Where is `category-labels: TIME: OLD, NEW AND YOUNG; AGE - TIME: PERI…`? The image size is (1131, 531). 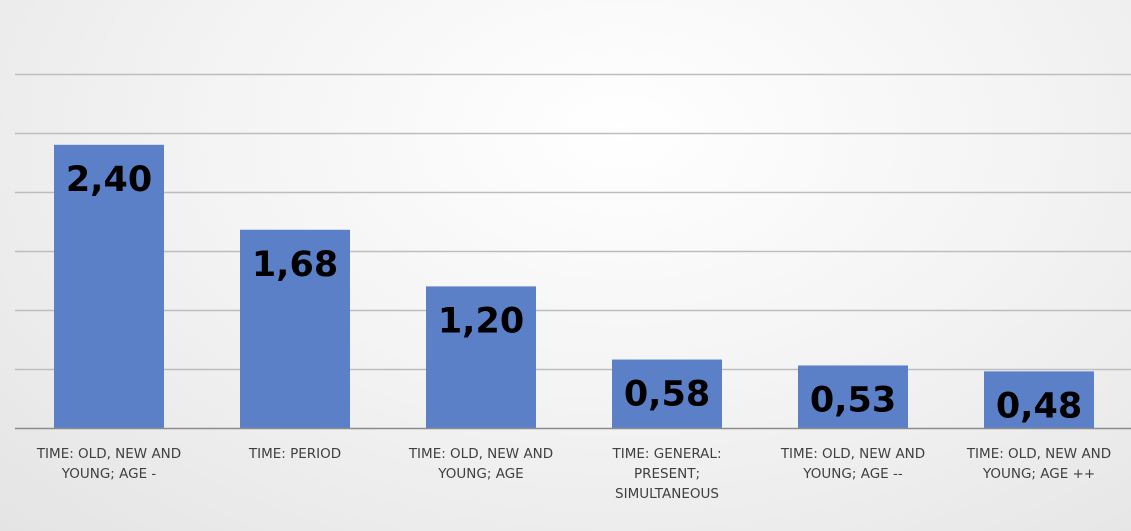 category-labels: TIME: OLD, NEW AND YOUNG; AGE - TIME: PERI… is located at coordinates (573, 474).